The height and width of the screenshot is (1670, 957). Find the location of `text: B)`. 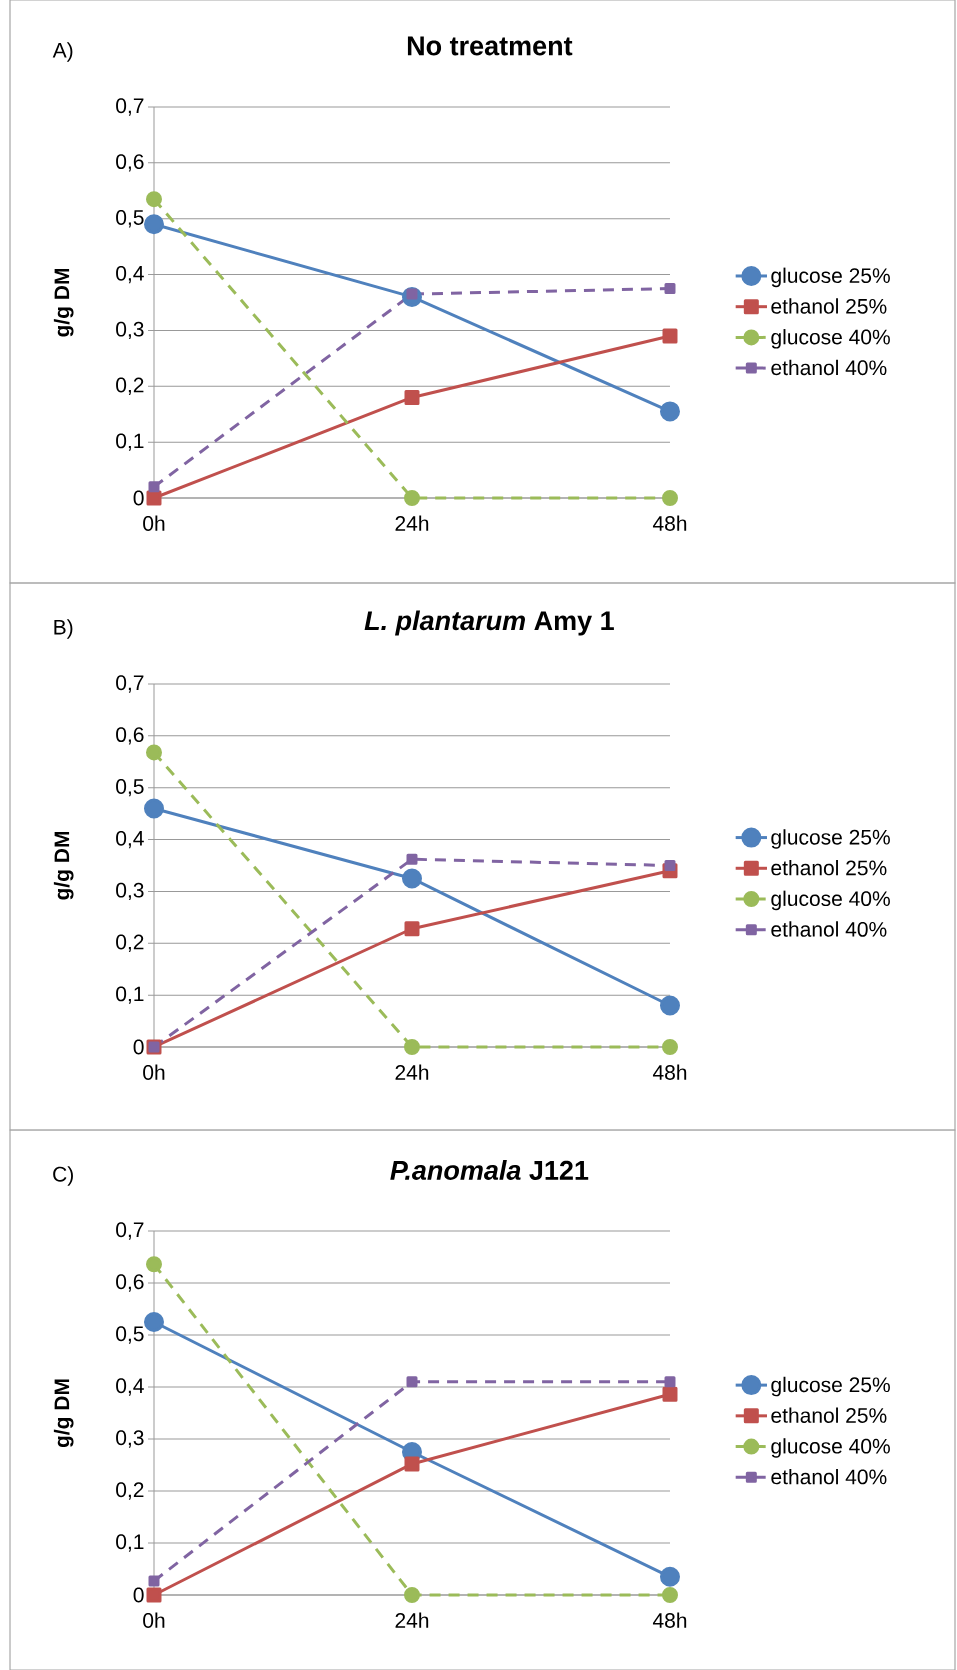

text: B) is located at coordinates (63, 629).